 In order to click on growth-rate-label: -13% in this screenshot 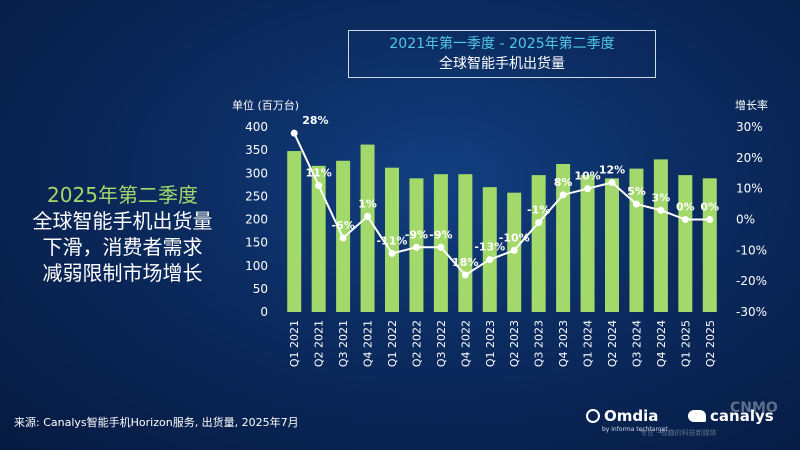, I will do `click(489, 247)`.